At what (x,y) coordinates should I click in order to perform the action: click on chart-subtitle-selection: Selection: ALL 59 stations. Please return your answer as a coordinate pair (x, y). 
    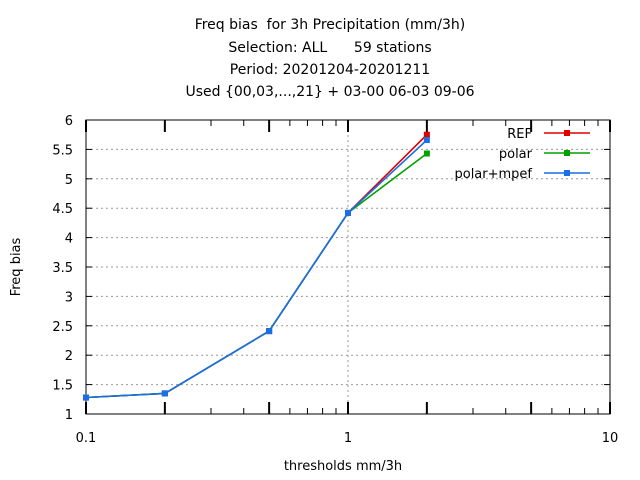
    Looking at the image, I should click on (330, 48).